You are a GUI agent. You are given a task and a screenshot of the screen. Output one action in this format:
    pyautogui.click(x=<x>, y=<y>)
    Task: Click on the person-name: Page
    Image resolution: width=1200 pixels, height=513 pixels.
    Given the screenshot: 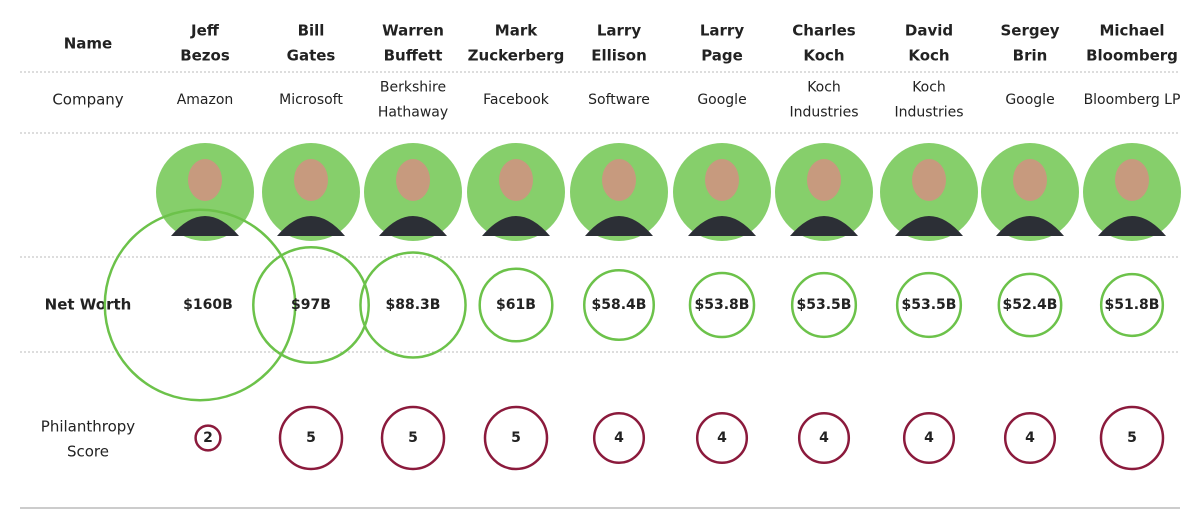 What is the action you would take?
    pyautogui.click(x=722, y=56)
    